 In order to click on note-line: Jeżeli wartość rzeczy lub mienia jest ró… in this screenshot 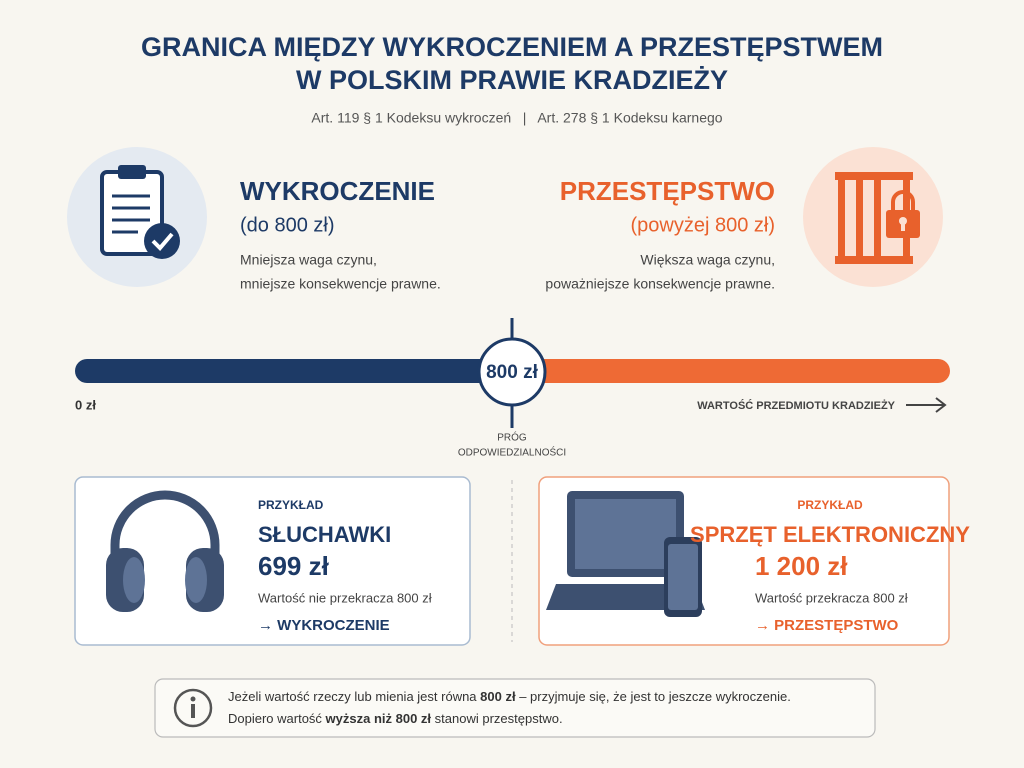, I will do `click(509, 696)`.